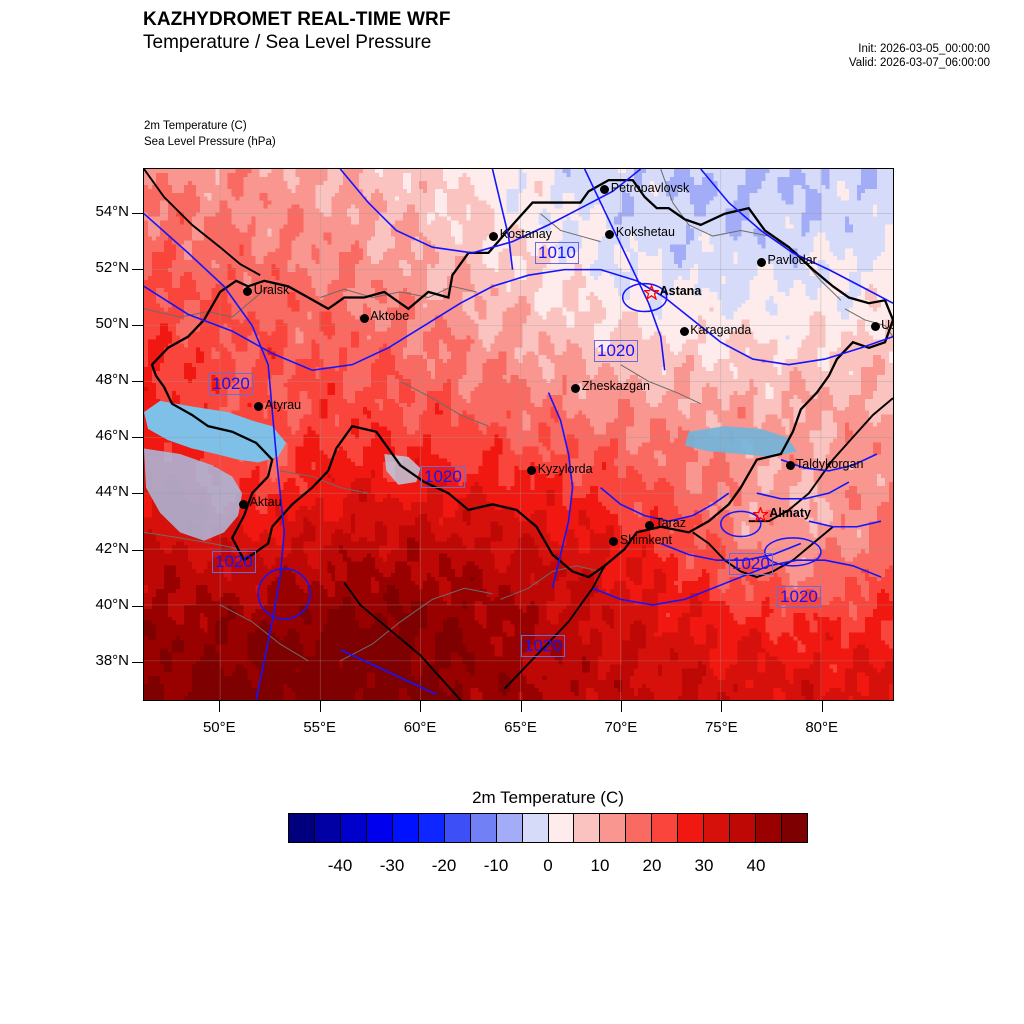 The image size is (1024, 1024). I want to click on lat-tick-label: 42°N, so click(112, 548).